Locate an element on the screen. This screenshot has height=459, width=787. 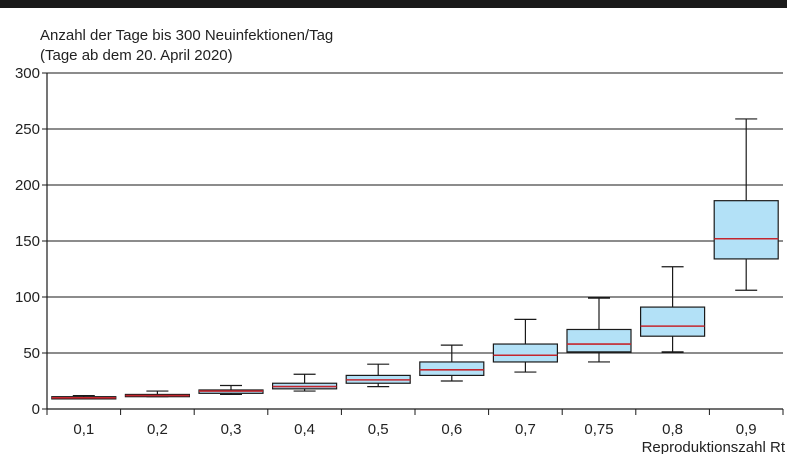
y-axis-title-line-2: (Tage ab dem 20. April 2020) is located at coordinates (136, 55).